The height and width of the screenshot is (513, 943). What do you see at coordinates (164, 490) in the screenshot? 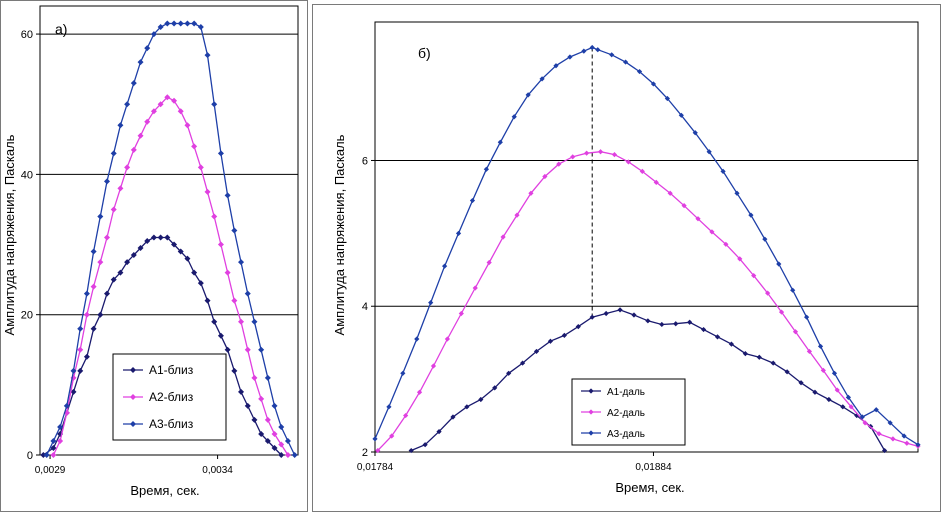
I see `panel-a-x-axis-label: Время, сек.` at bounding box center [164, 490].